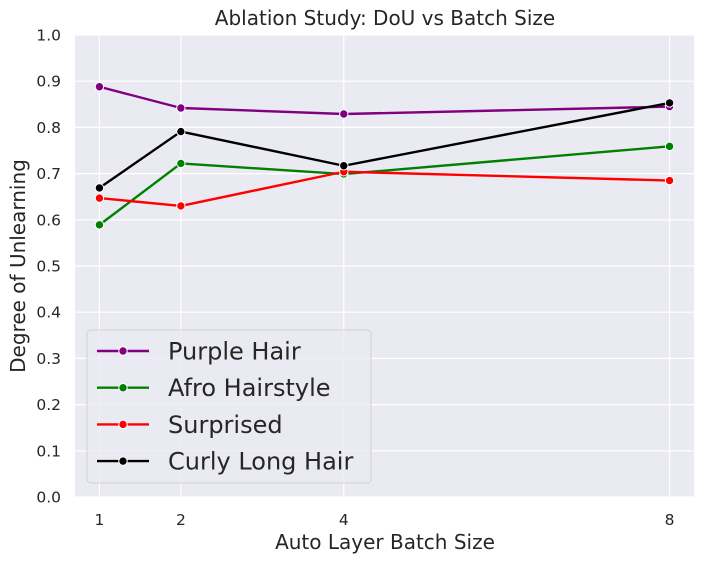 The height and width of the screenshot is (567, 705). What do you see at coordinates (385, 542) in the screenshot?
I see `x-axis-label: Auto Layer Batch Size` at bounding box center [385, 542].